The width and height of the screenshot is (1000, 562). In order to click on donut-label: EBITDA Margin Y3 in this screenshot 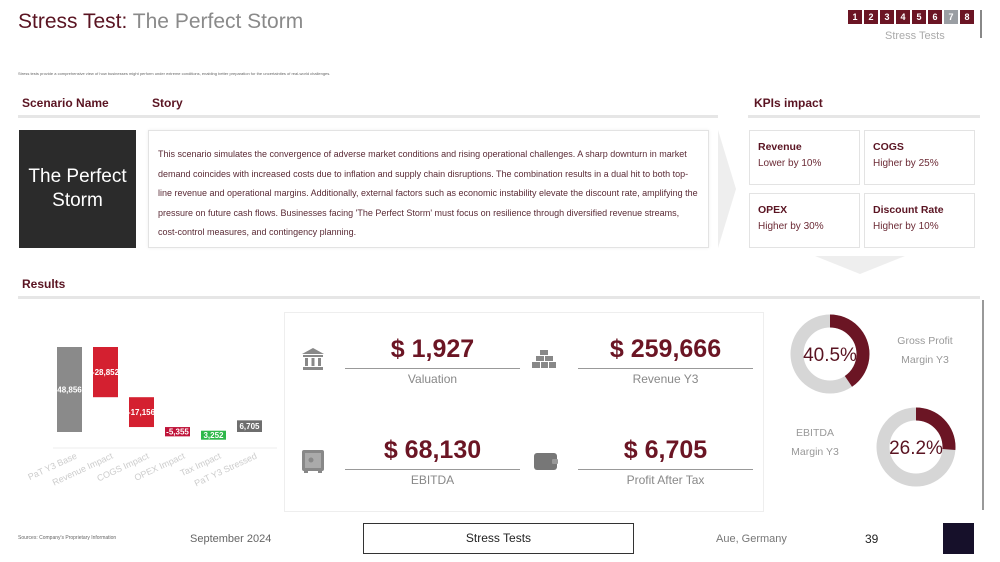, I will do `click(815, 442)`.